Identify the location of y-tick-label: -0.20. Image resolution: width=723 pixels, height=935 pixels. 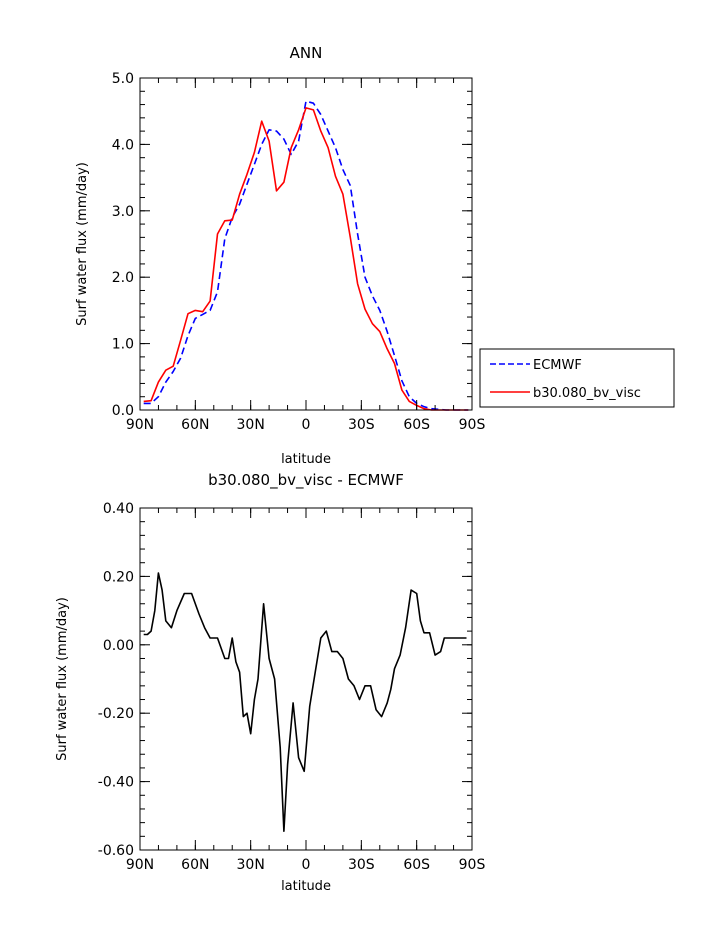
(116, 714).